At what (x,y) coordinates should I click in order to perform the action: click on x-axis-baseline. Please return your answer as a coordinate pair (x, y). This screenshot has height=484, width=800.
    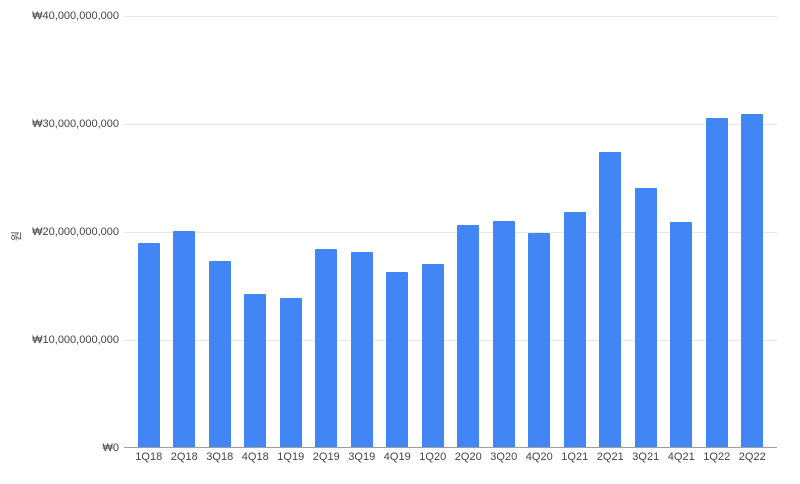
    Looking at the image, I should click on (450, 447).